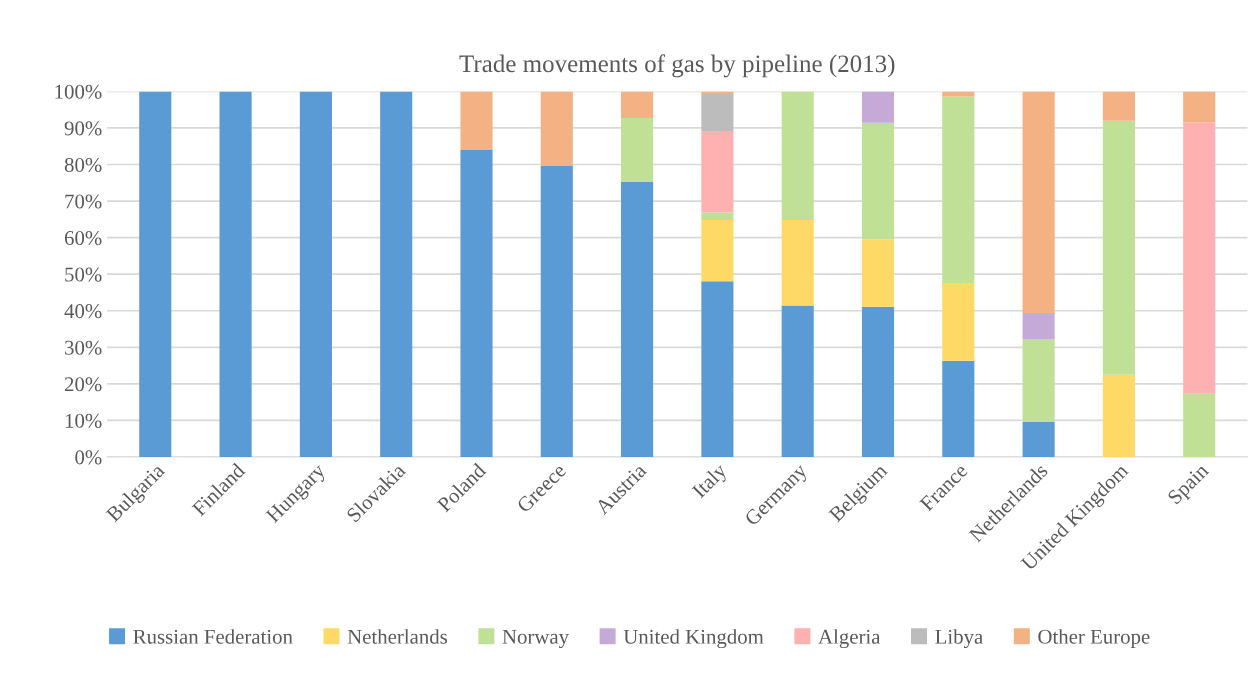 This screenshot has width=1260, height=677. What do you see at coordinates (849, 639) in the screenshot?
I see `legend-label: Algeria` at bounding box center [849, 639].